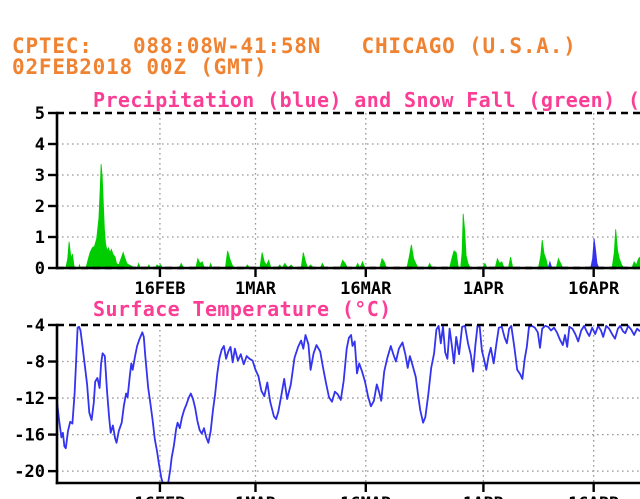  What do you see at coordinates (594, 496) in the screenshot?
I see `surface-temp-panel-x-tick-label: 16APR` at bounding box center [594, 496].